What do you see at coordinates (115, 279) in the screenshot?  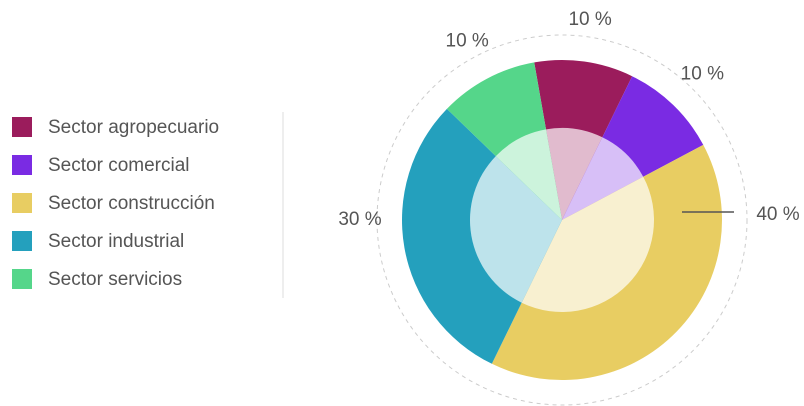 I see `legend-label: Sector servicios` at bounding box center [115, 279].